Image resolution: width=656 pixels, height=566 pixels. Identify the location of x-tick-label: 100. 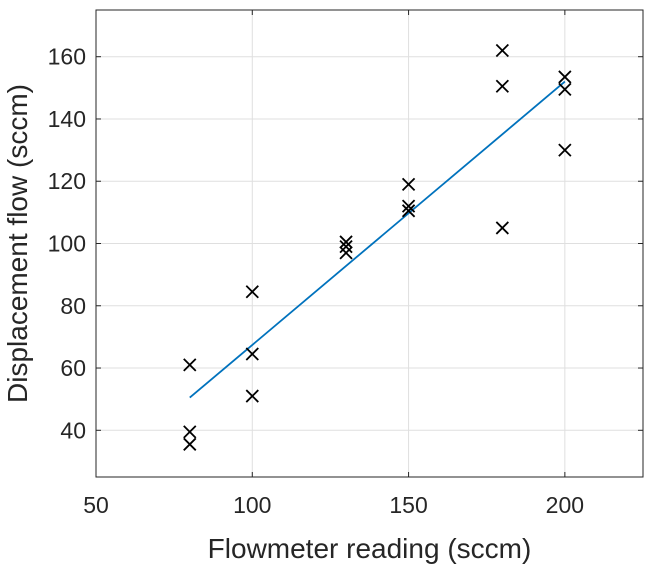
(252, 505).